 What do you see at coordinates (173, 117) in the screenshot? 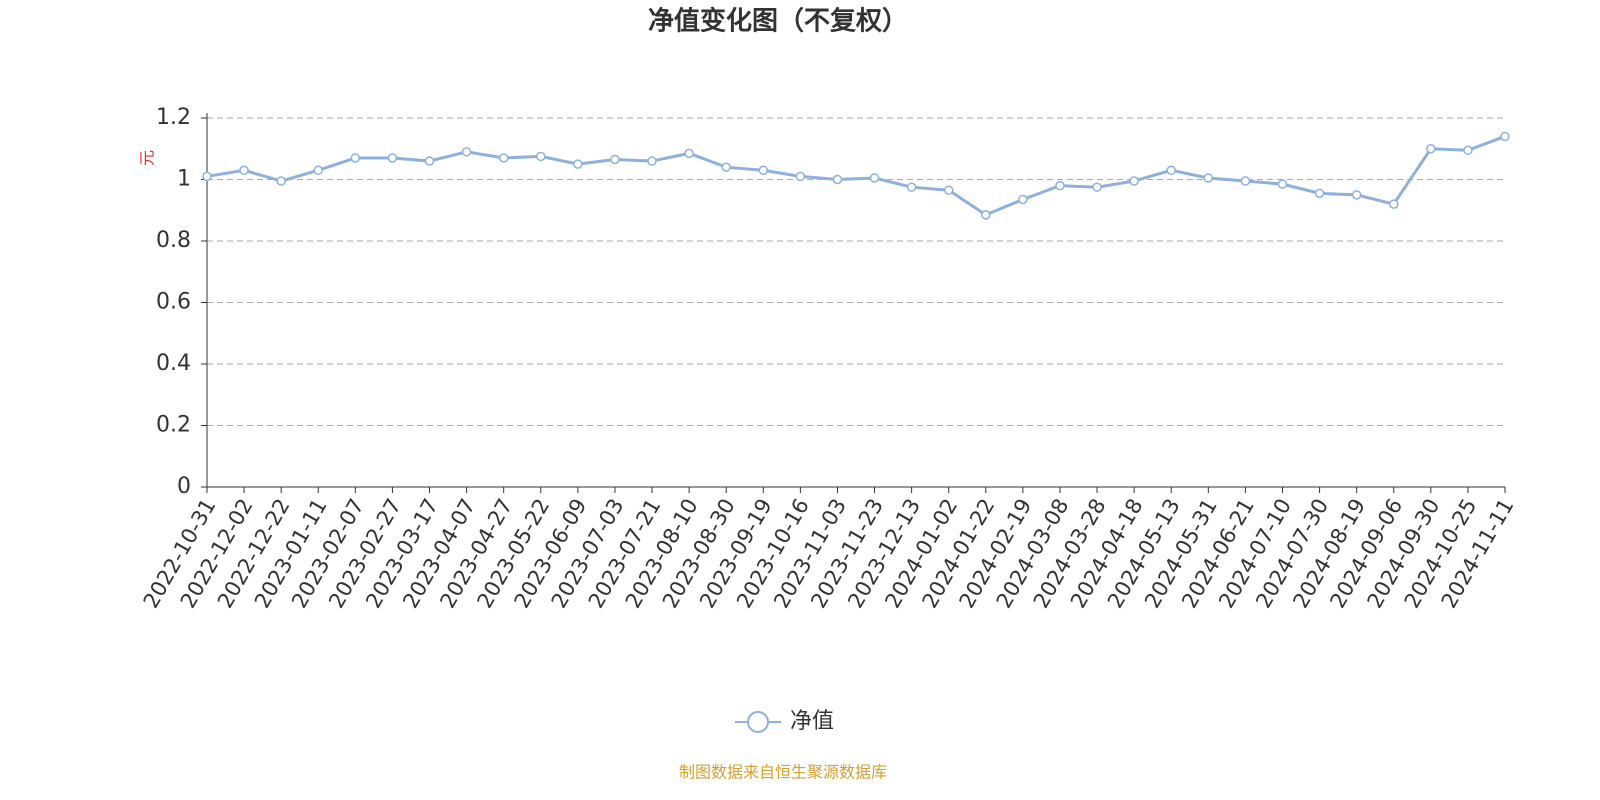
I see `y-tick-label: 1.2` at bounding box center [173, 117].